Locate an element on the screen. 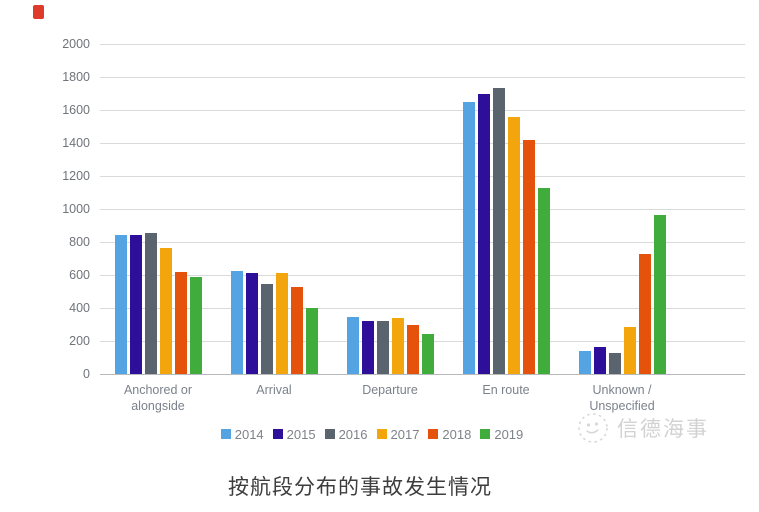  y-tick-label-1800: 1800 is located at coordinates (76, 77).